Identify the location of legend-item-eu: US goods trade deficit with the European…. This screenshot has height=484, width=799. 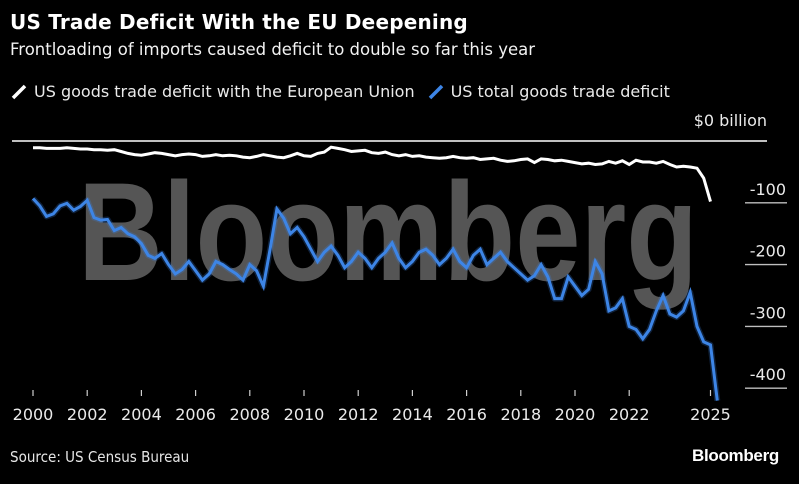
(212, 91).